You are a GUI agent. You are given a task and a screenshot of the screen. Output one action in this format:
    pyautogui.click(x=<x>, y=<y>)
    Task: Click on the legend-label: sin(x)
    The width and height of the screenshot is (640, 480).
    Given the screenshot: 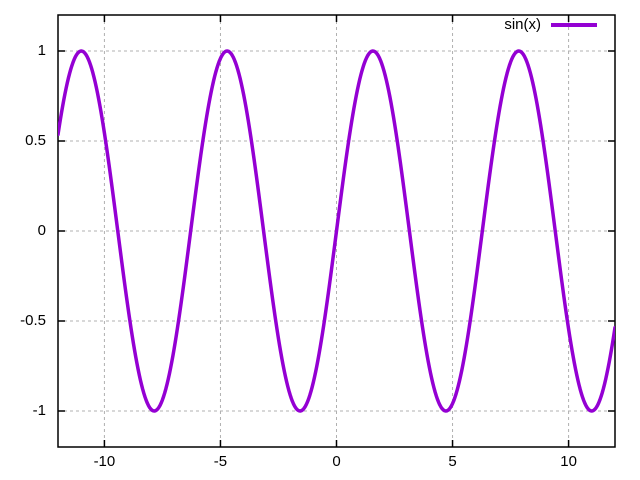 What is the action you would take?
    pyautogui.click(x=522, y=24)
    